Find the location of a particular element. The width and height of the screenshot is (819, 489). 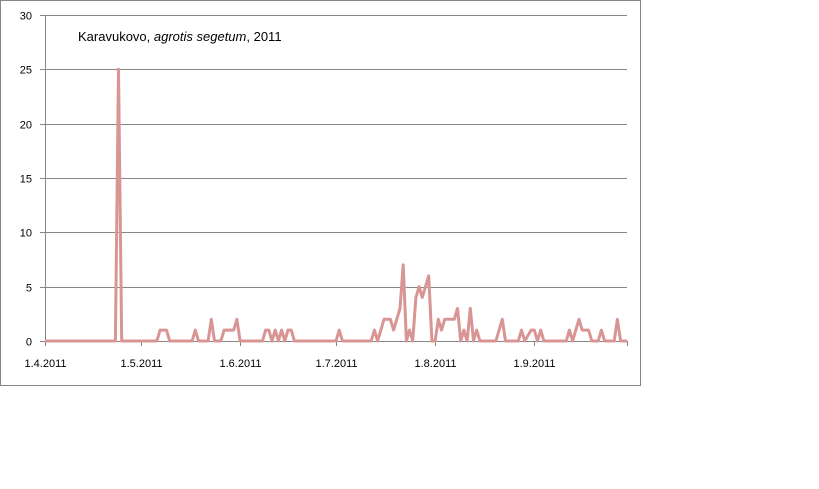

x-tick-label: 1.7.2011 is located at coordinates (336, 364).